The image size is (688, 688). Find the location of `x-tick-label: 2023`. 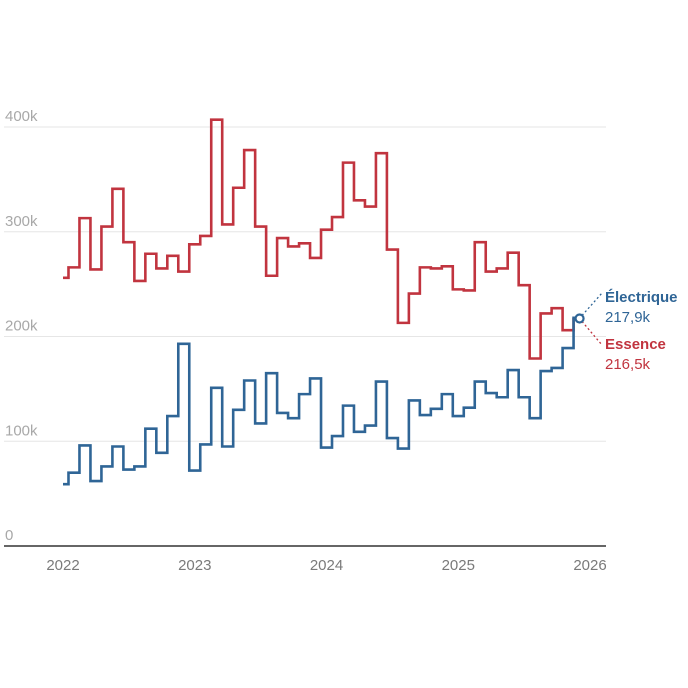

x-tick-label: 2023 is located at coordinates (194, 565).